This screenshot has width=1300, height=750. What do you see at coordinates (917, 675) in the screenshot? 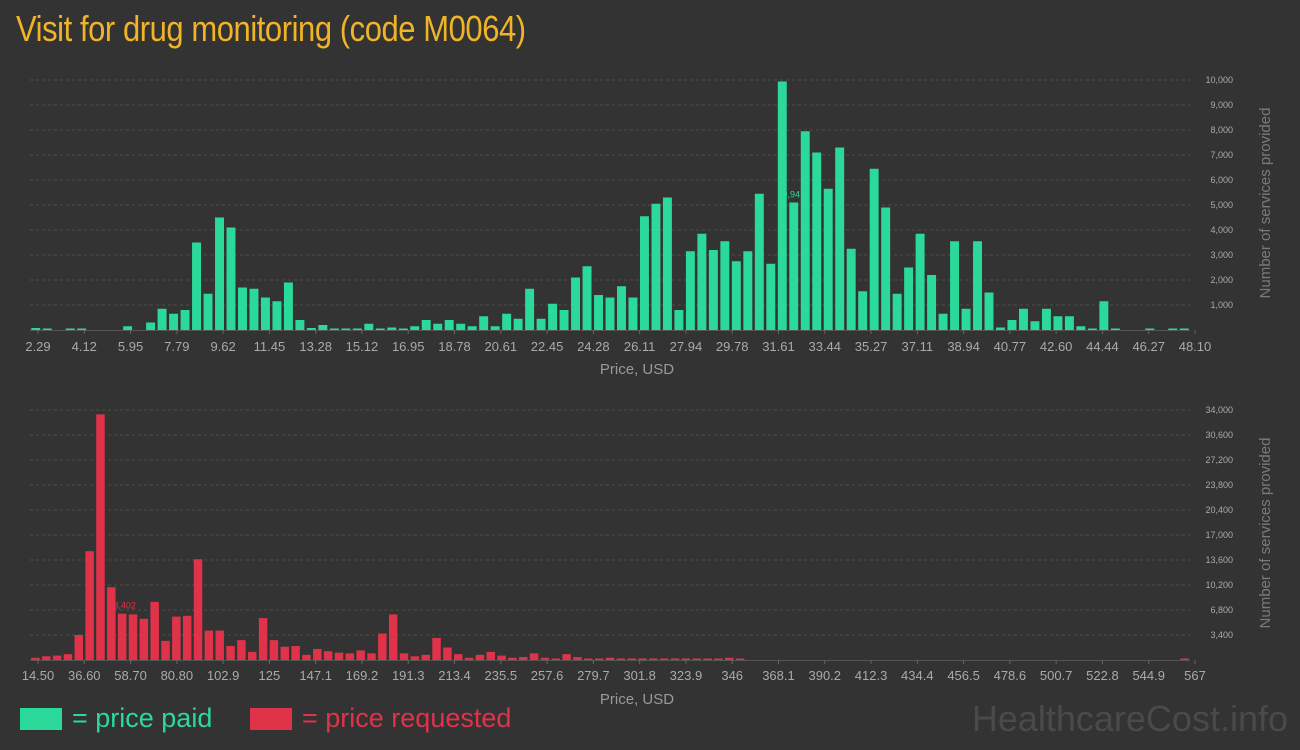
I see `x-tick-label: 434.4` at bounding box center [917, 675].